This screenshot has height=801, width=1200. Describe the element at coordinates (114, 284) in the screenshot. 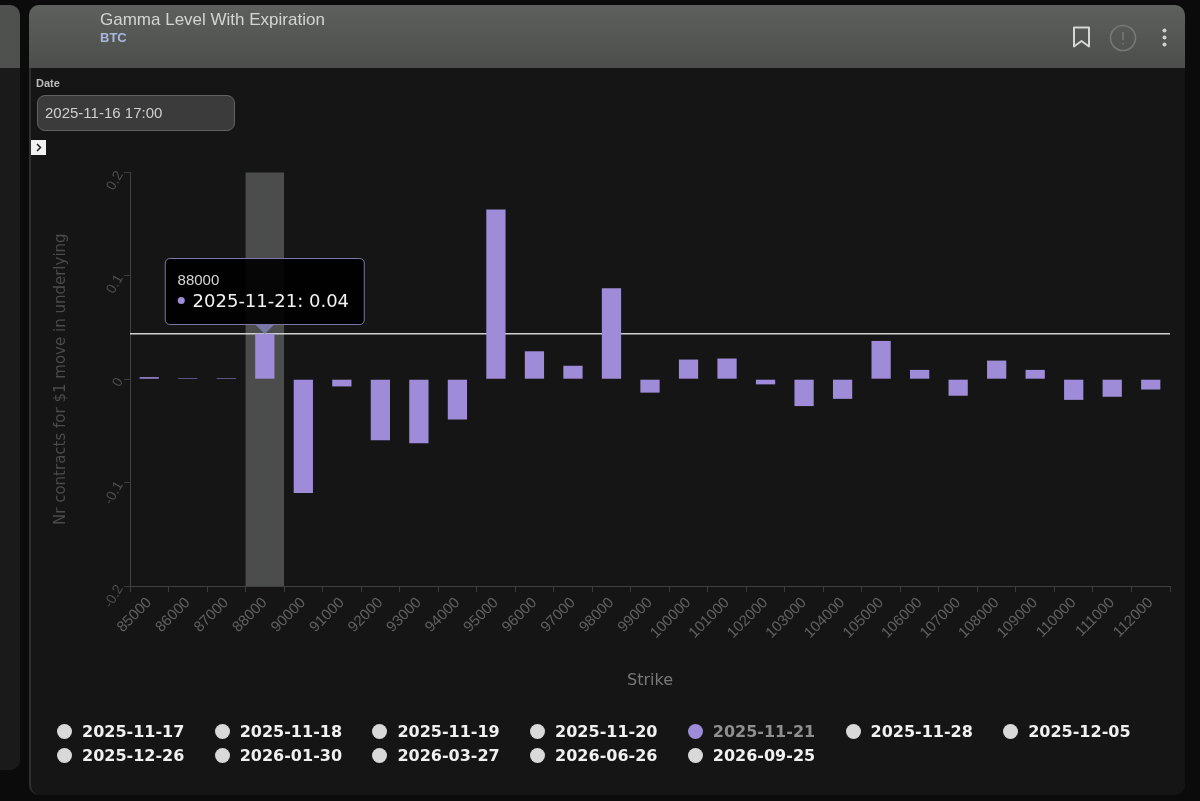

I see `y-tick-label: 0.1` at that location.